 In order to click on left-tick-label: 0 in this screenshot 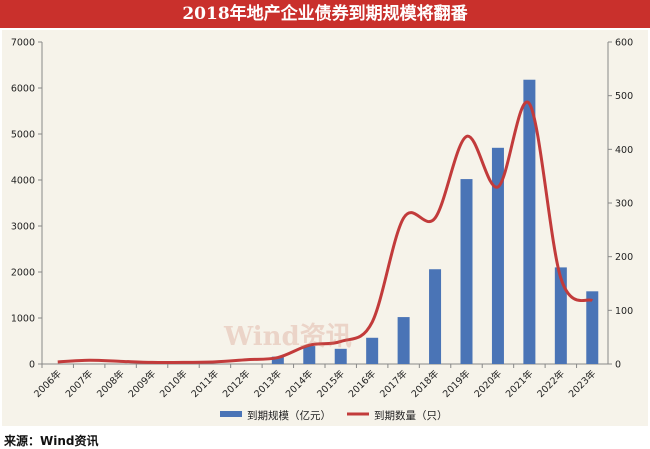, I will do `click(32, 365)`.